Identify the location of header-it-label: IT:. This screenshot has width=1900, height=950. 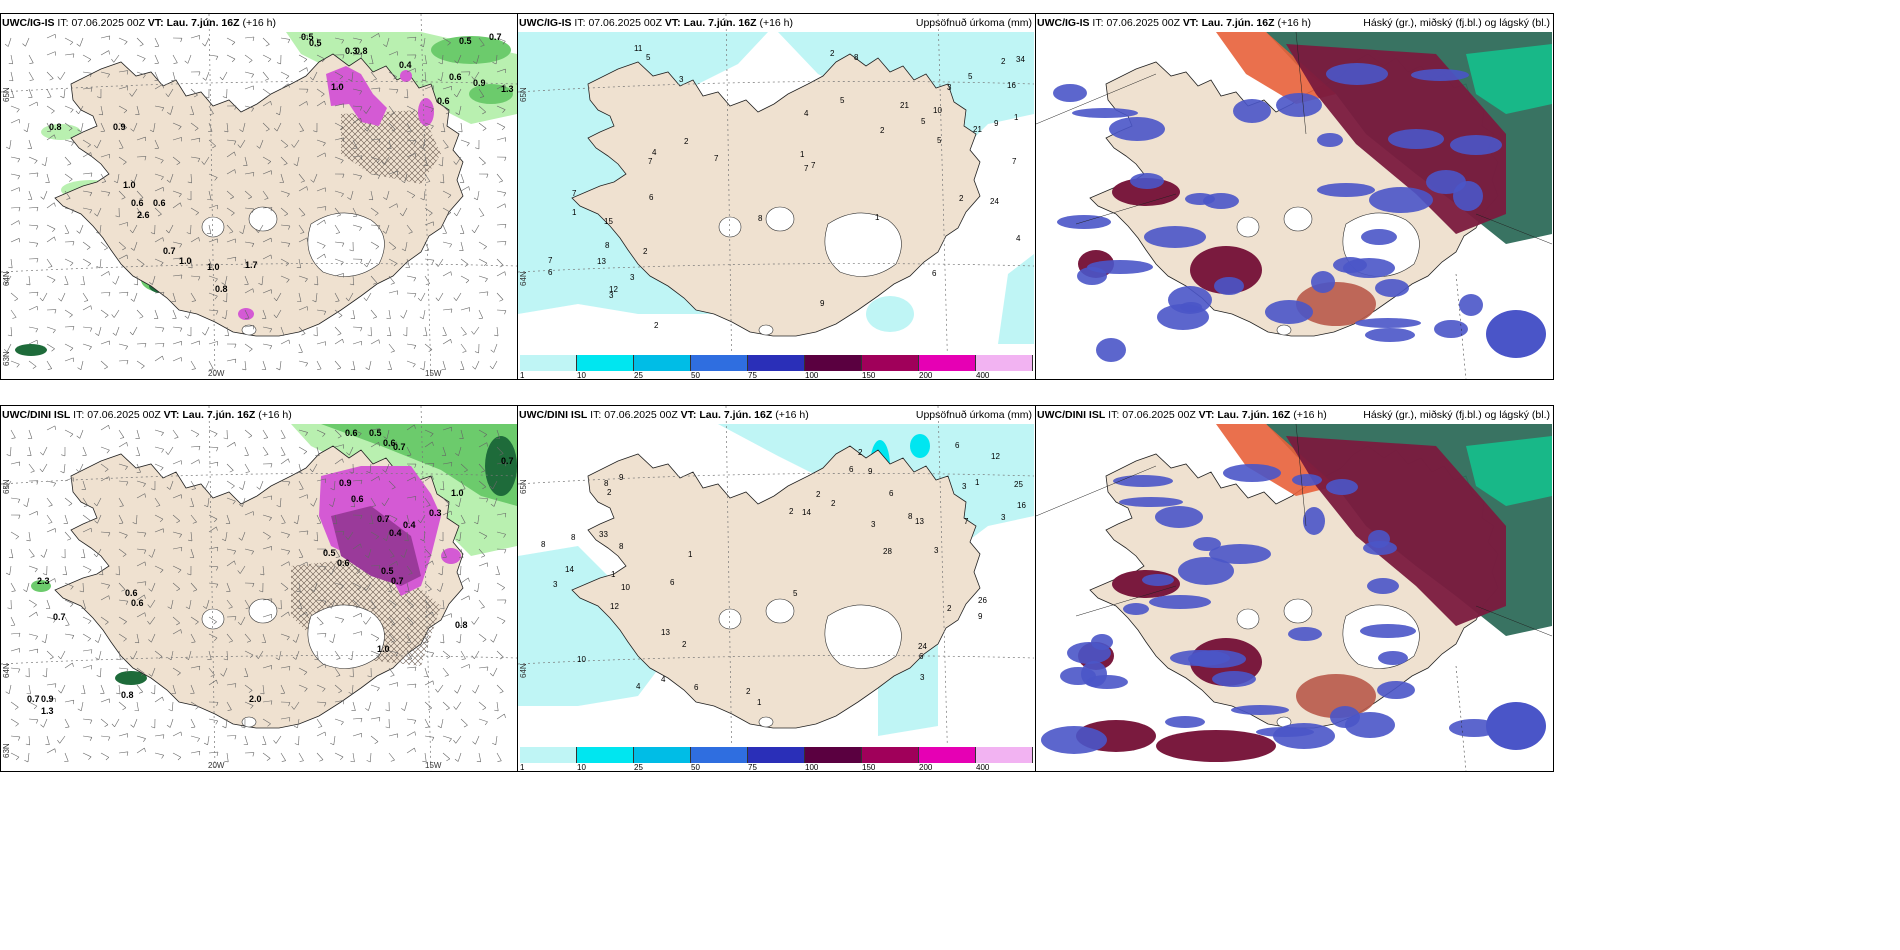
(596, 415).